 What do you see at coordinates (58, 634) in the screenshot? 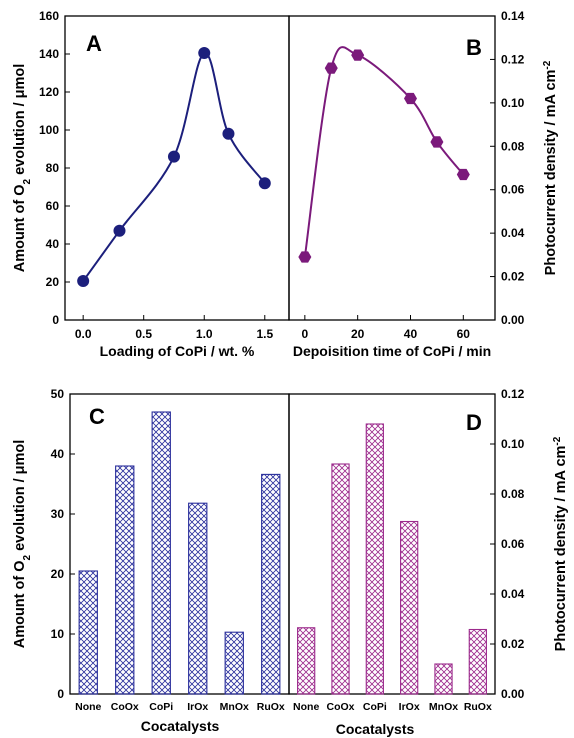
I see `panel-c-ytick-label: 10` at bounding box center [58, 634].